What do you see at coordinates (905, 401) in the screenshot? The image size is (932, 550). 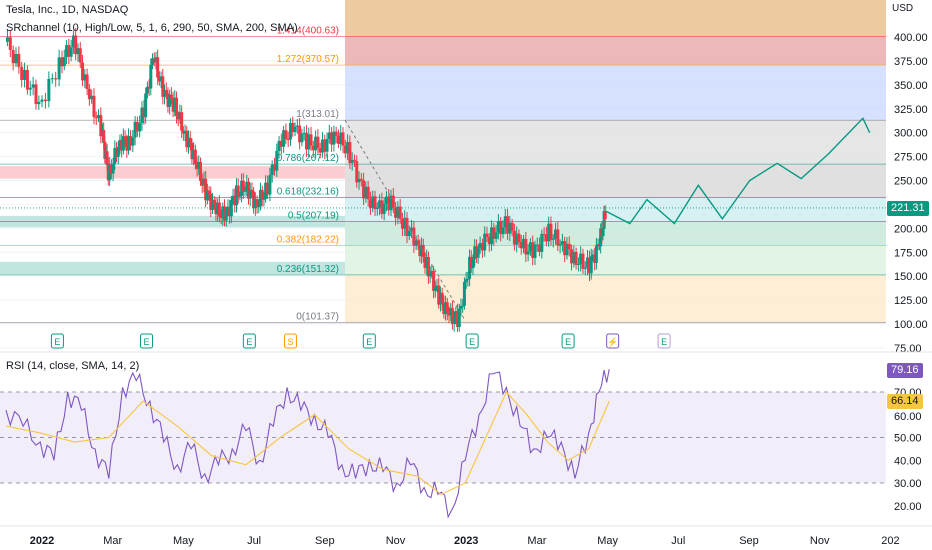 I see `rsi-sma-value-tag: 66.14` at bounding box center [905, 401].